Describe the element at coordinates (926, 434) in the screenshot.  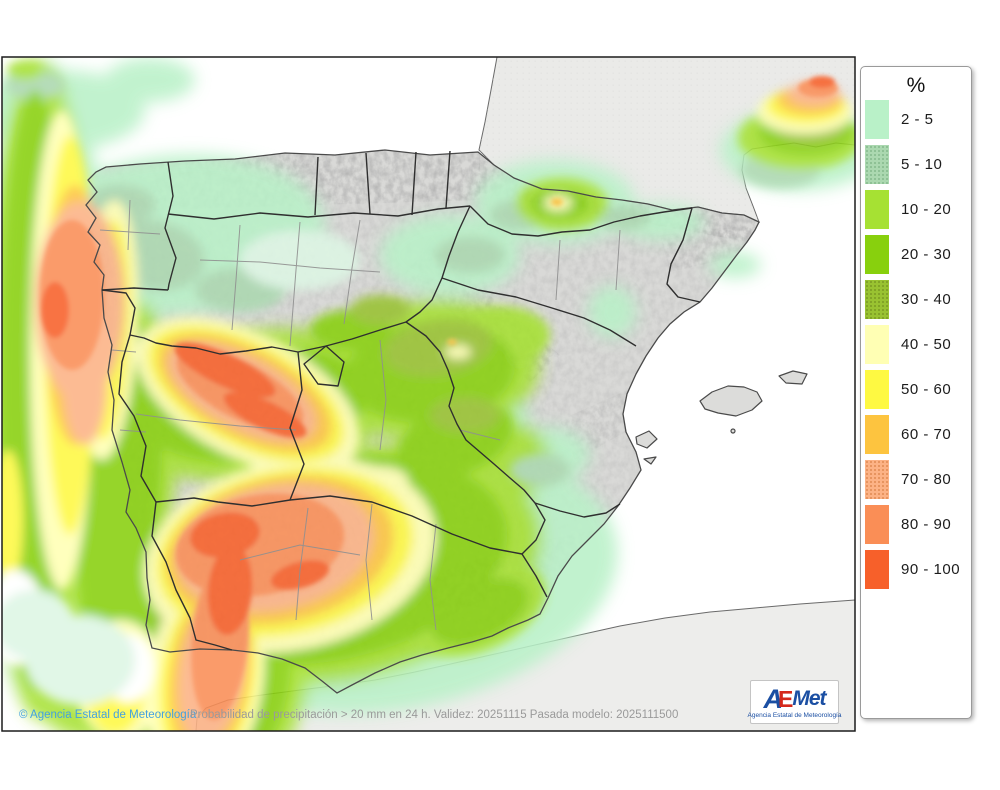
I see `legend-label: 60 - 70` at that location.